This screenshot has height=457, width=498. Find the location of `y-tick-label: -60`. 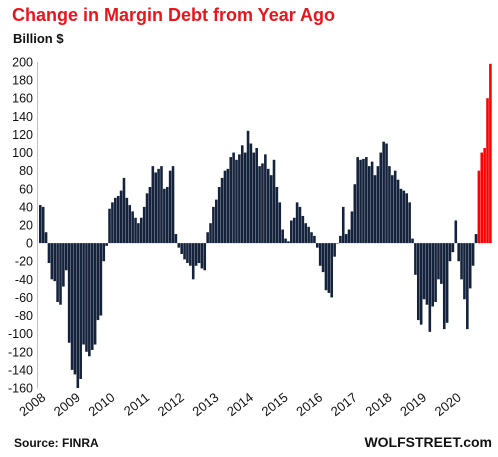

y-tick-label: -60 is located at coordinates (24, 298).